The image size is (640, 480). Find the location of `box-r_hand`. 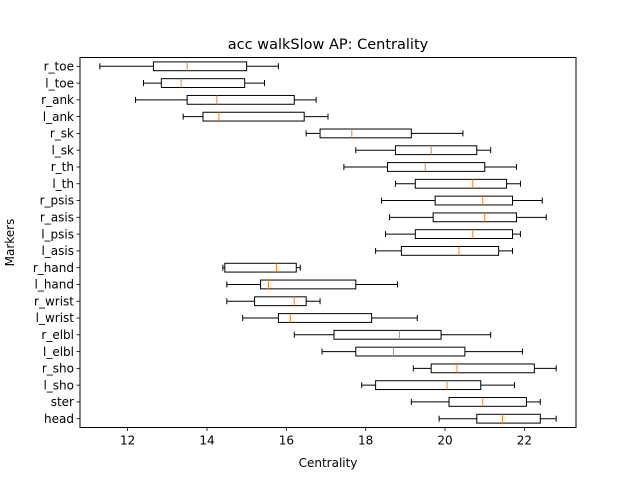

box-r_hand is located at coordinates (261, 267).